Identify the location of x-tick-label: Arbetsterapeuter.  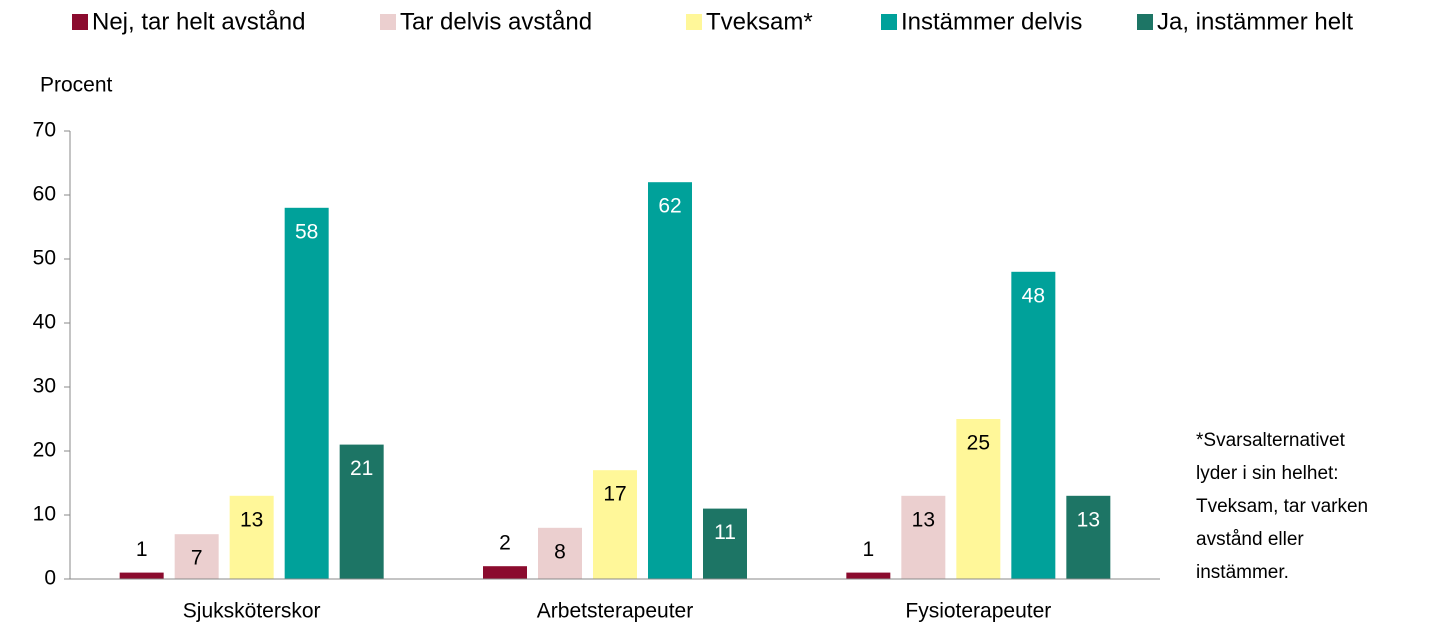
(615, 611).